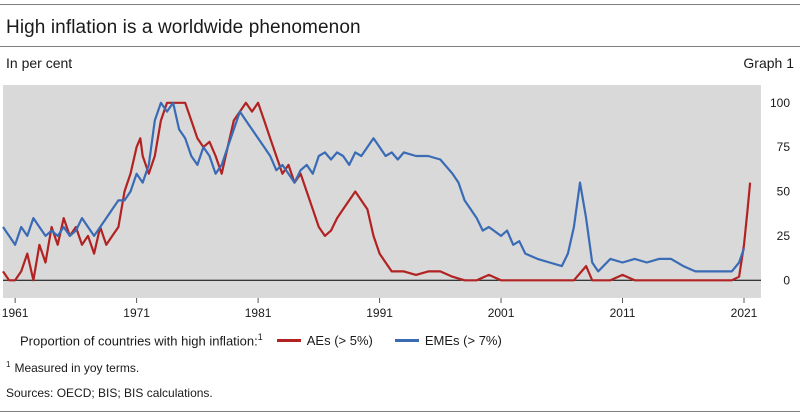 The height and width of the screenshot is (417, 800). What do you see at coordinates (379, 313) in the screenshot?
I see `x-tick-label: 1991` at bounding box center [379, 313].